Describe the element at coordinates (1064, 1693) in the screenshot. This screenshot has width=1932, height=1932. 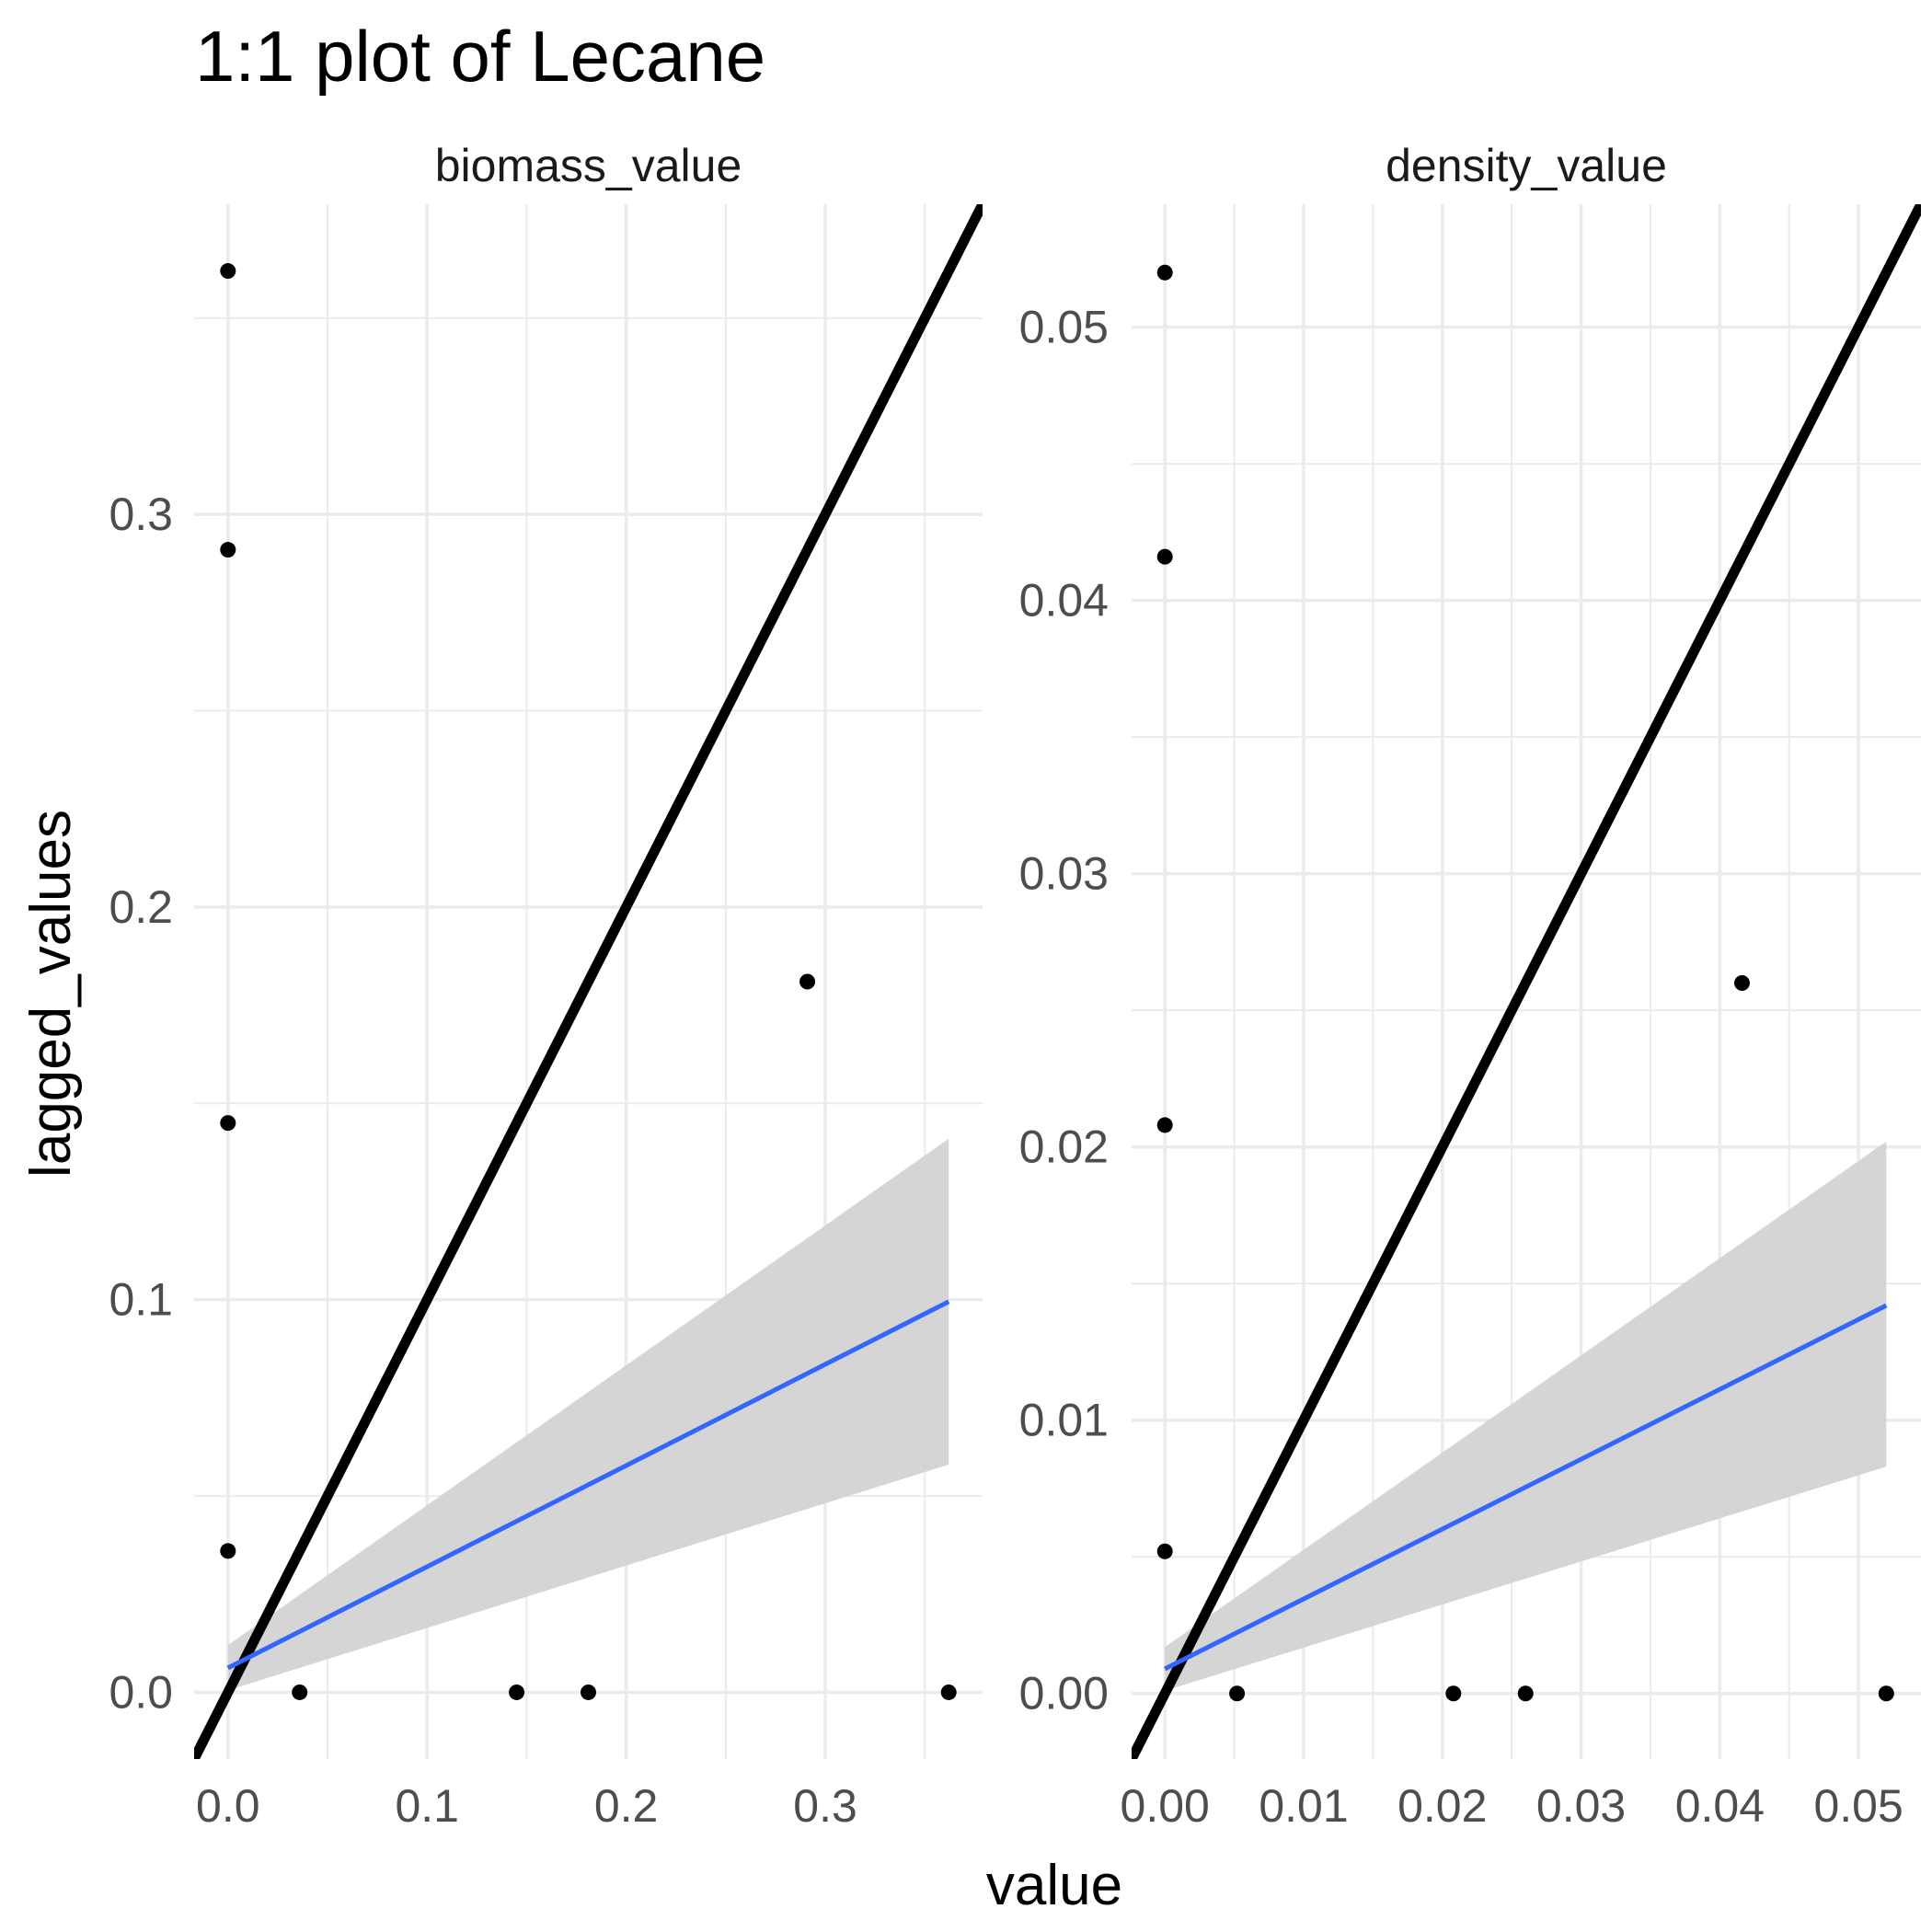
I see `y-tick-label: 0.00` at that location.